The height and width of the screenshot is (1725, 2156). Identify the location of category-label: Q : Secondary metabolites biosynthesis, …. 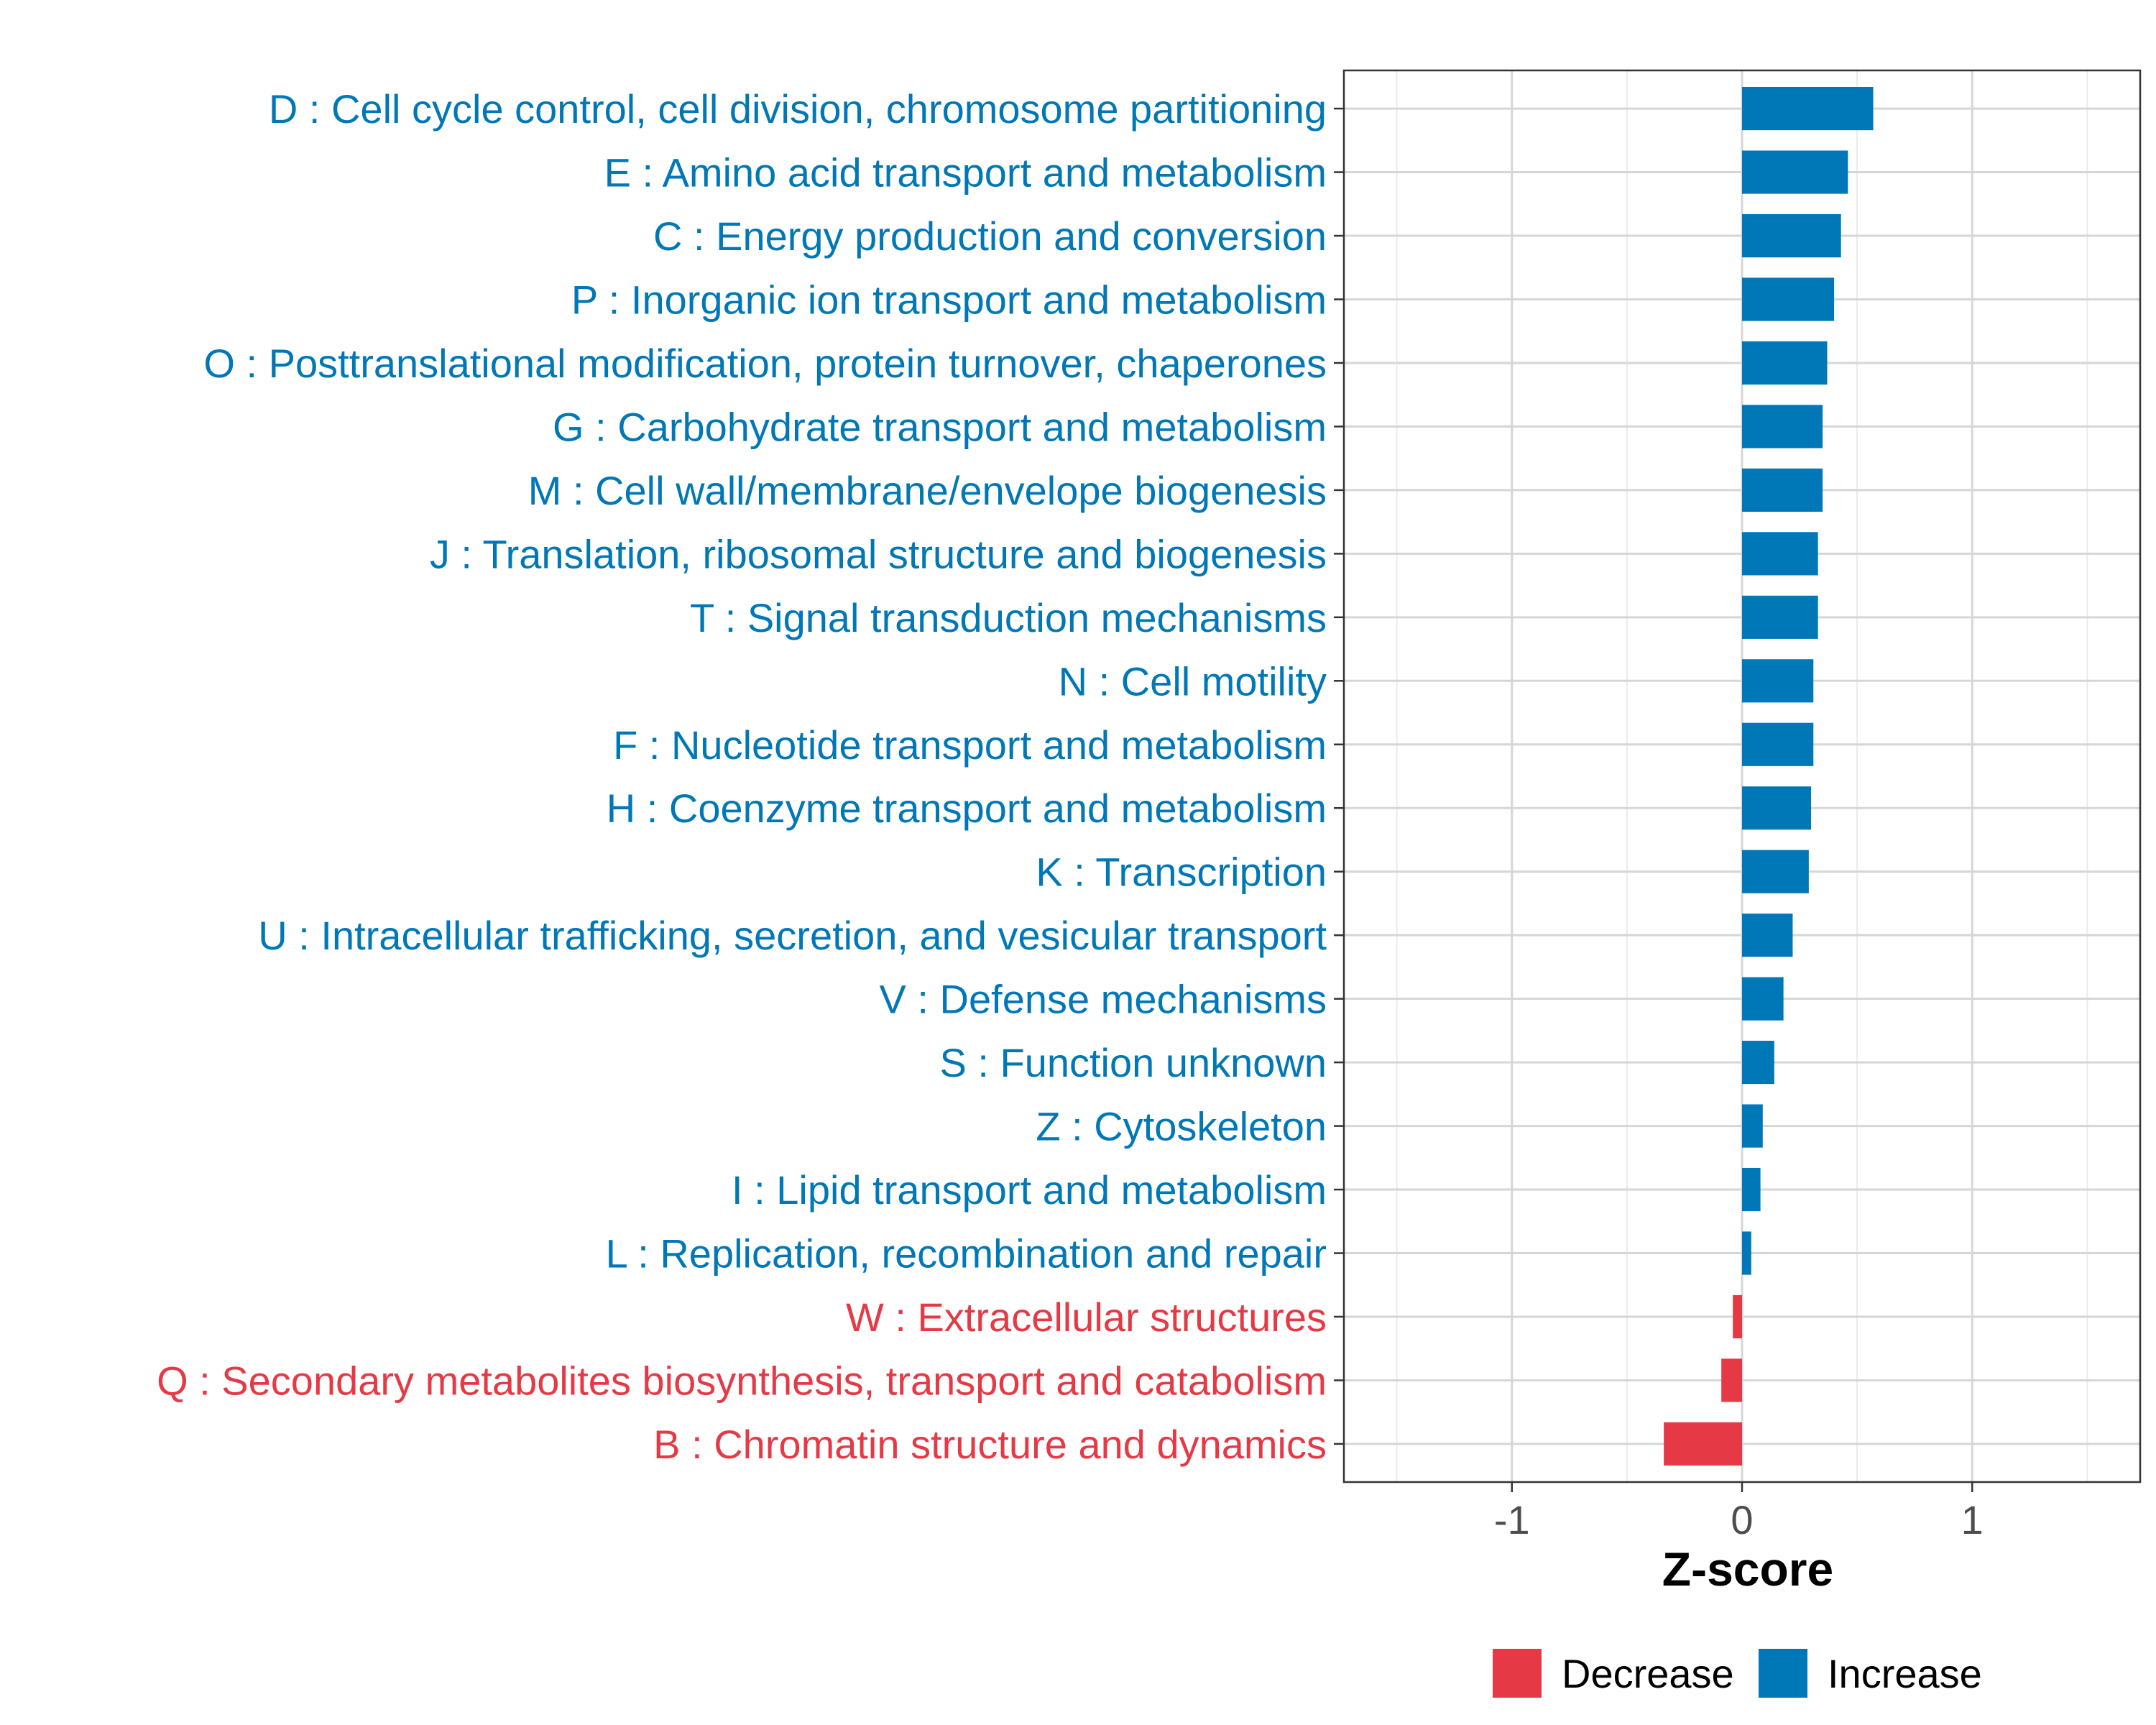
(742, 1380).